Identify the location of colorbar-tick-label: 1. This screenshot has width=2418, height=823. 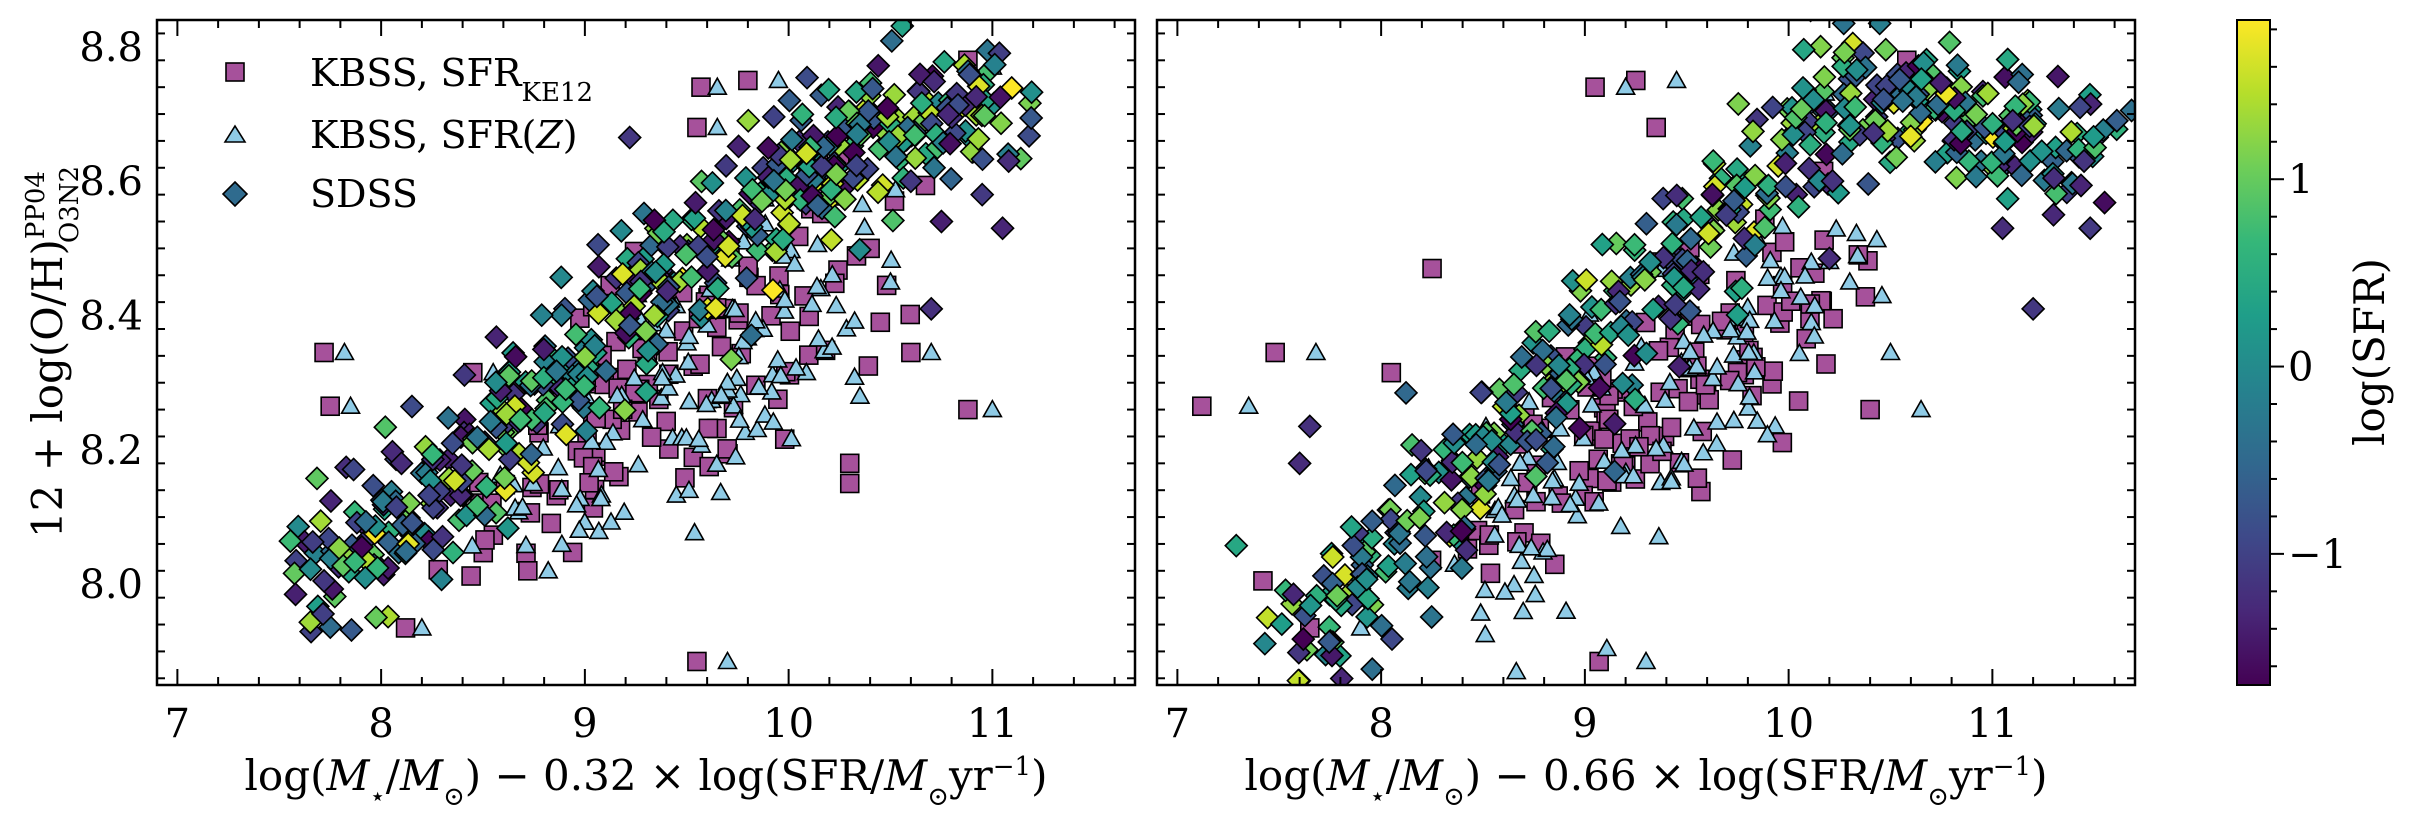
(2300, 180).